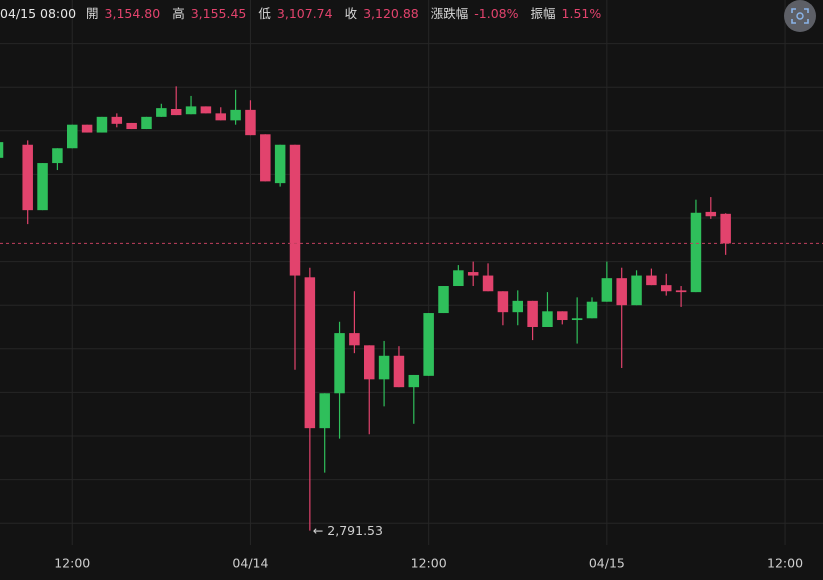 The width and height of the screenshot is (823, 580). What do you see at coordinates (92, 13) in the screenshot?
I see `header-label: 開` at bounding box center [92, 13].